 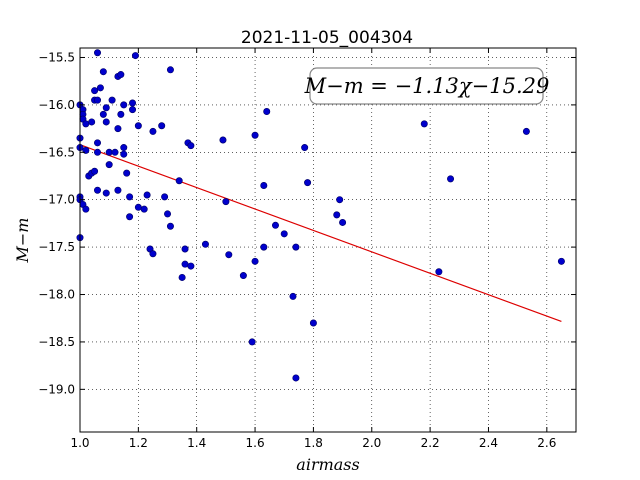 What do you see at coordinates (22, 241) in the screenshot?
I see `y-axis-label: M−m` at bounding box center [22, 241].